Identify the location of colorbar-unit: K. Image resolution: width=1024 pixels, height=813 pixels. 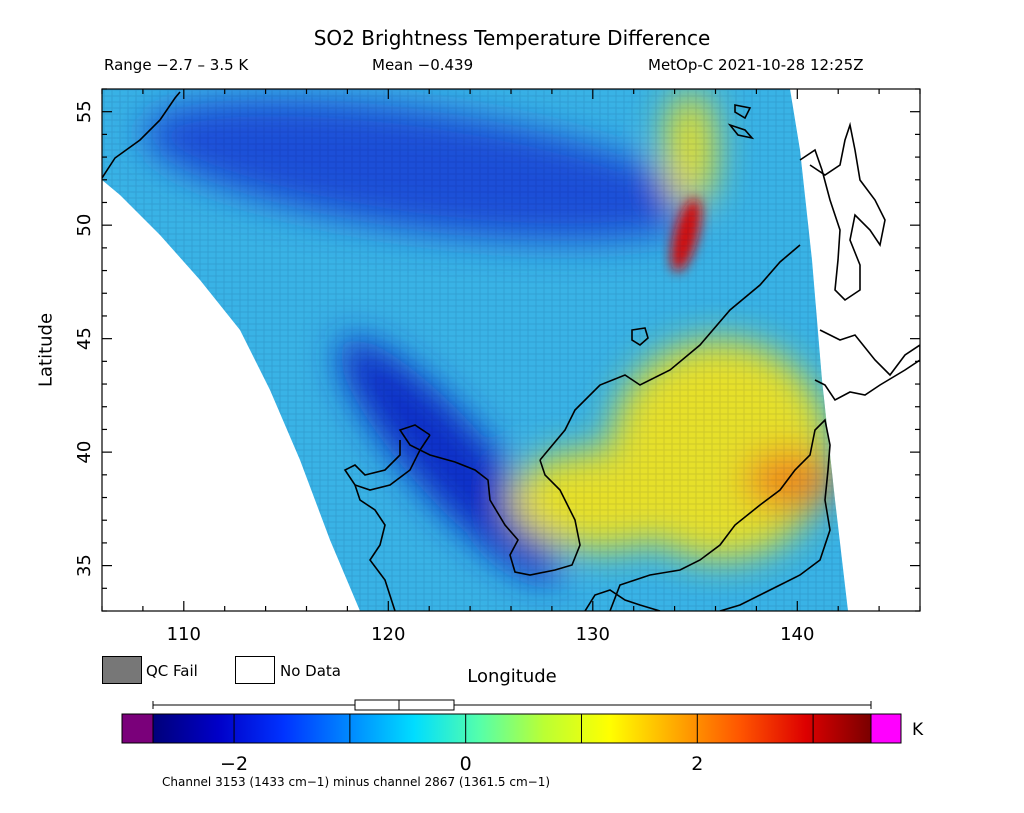
(918, 730).